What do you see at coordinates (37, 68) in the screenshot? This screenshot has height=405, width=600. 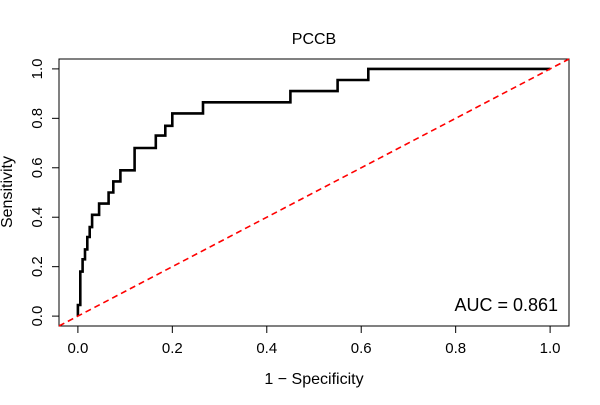 I see `y-tick-label: 1.0` at bounding box center [37, 68].